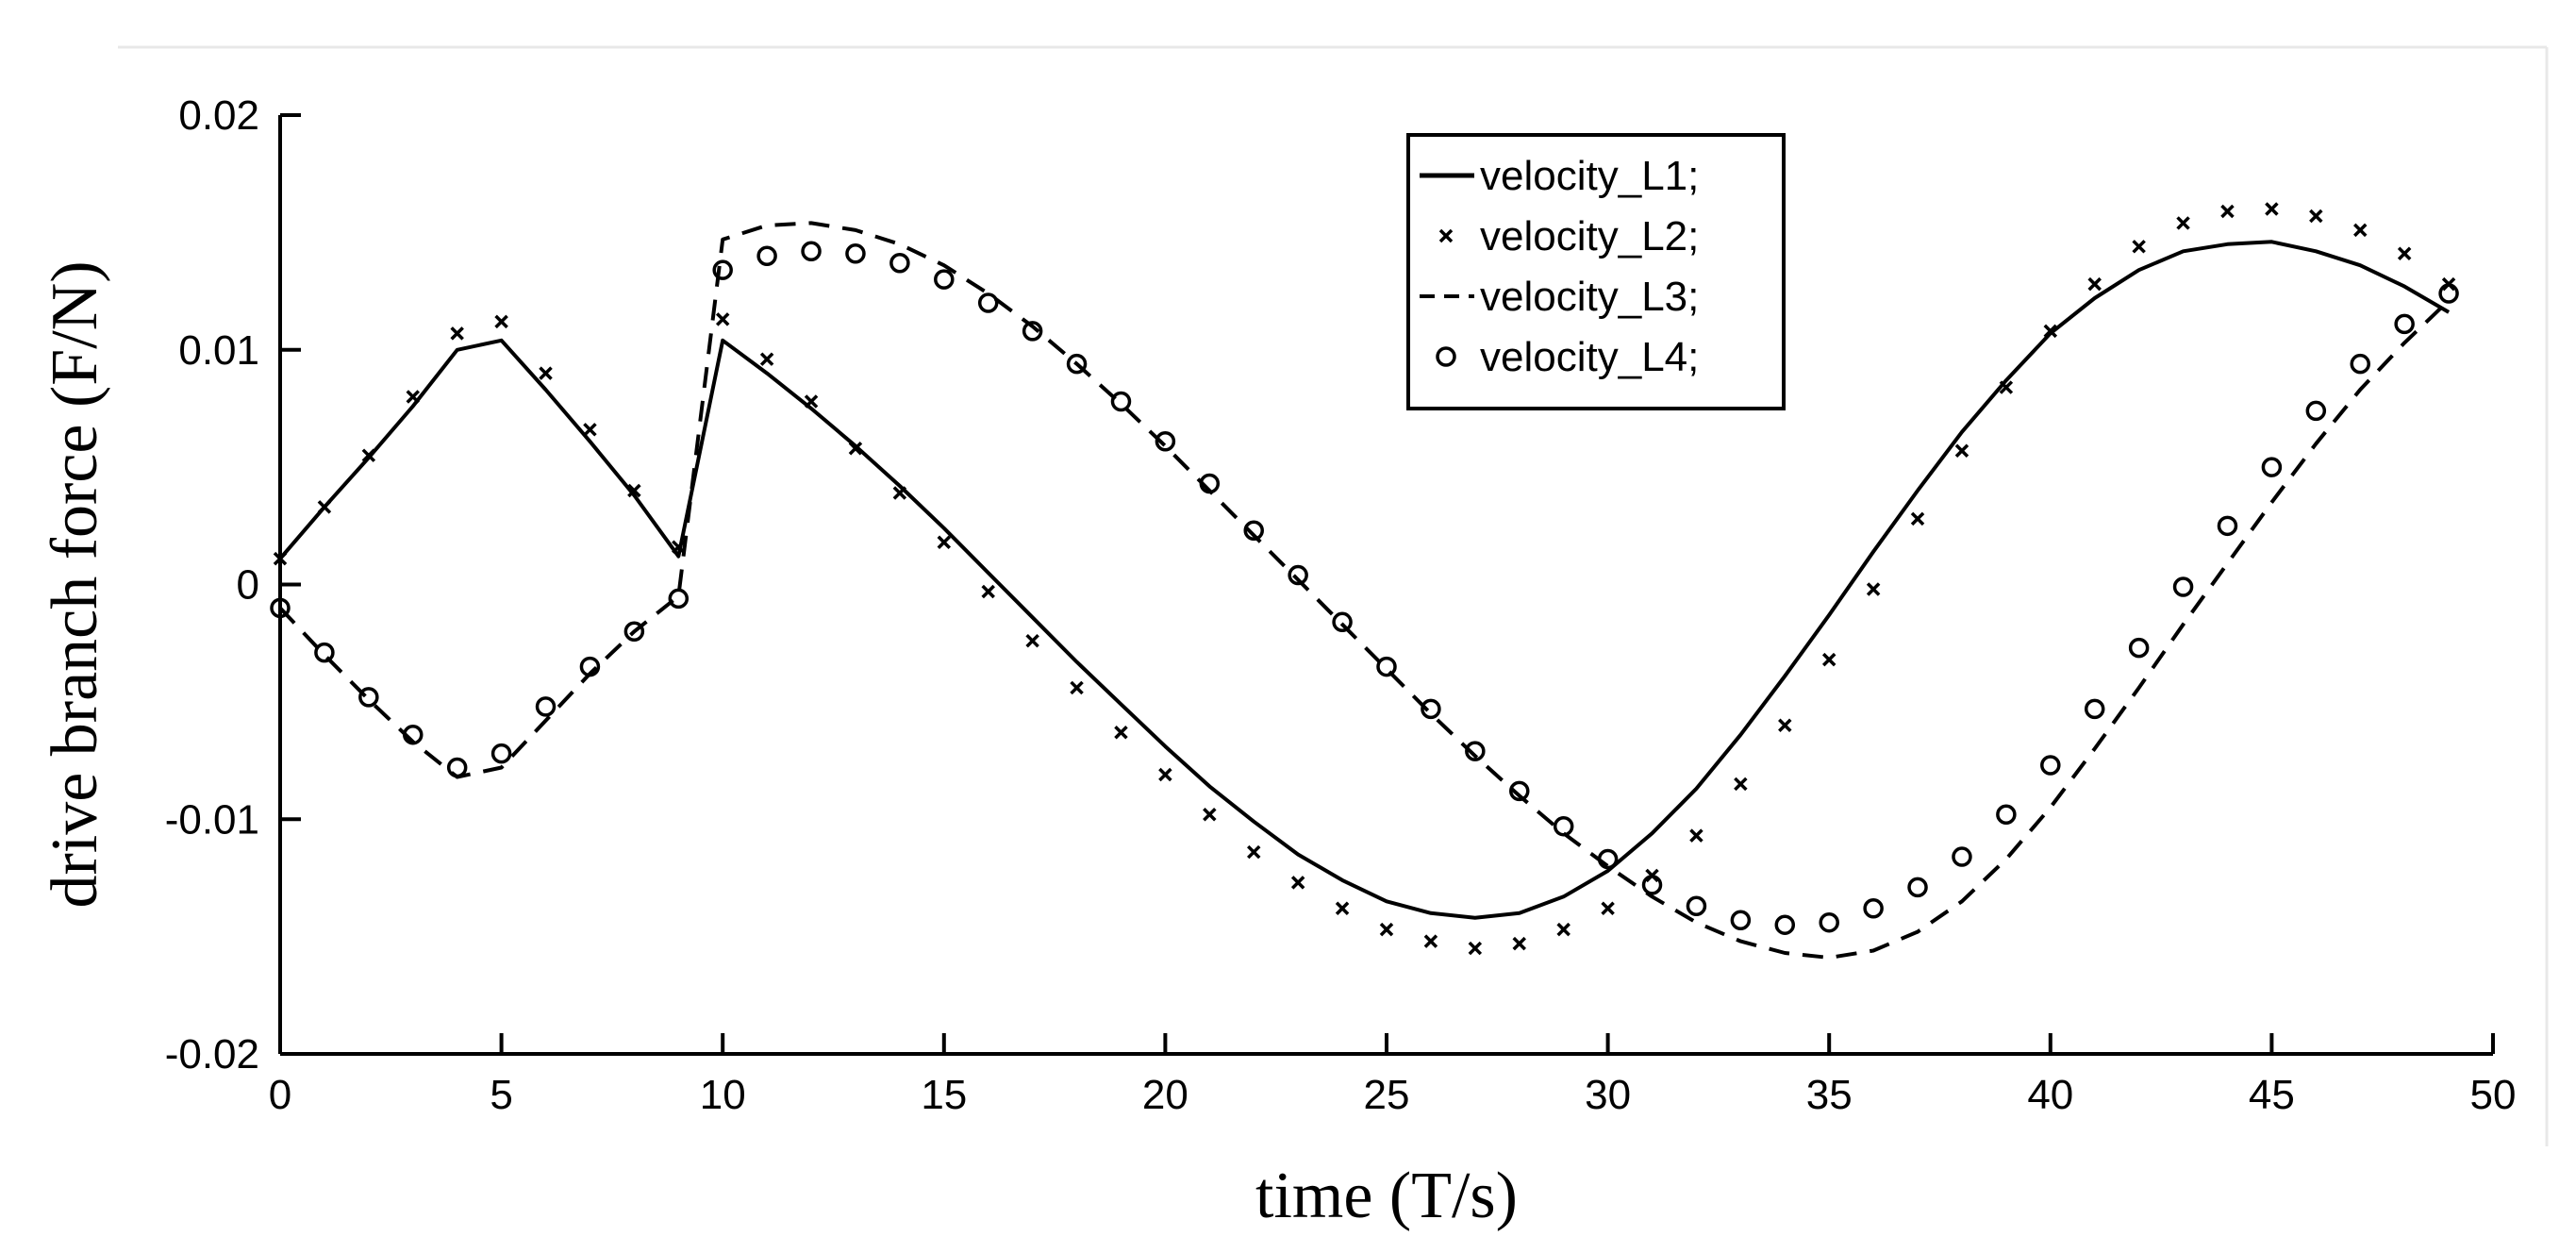 This screenshot has width=2576, height=1253. Describe the element at coordinates (212, 1054) in the screenshot. I see `y-tick-label: -0.02` at that location.